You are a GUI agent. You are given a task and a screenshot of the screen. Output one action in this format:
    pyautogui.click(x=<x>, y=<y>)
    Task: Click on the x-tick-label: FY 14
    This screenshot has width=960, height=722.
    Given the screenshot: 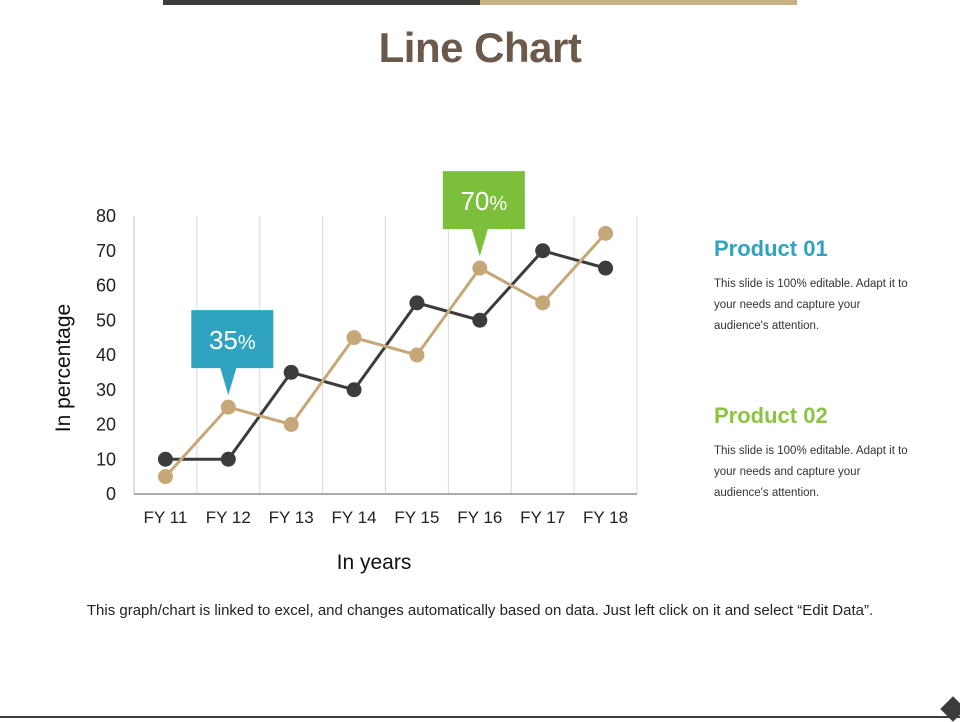 What is the action you would take?
    pyautogui.click(x=354, y=517)
    